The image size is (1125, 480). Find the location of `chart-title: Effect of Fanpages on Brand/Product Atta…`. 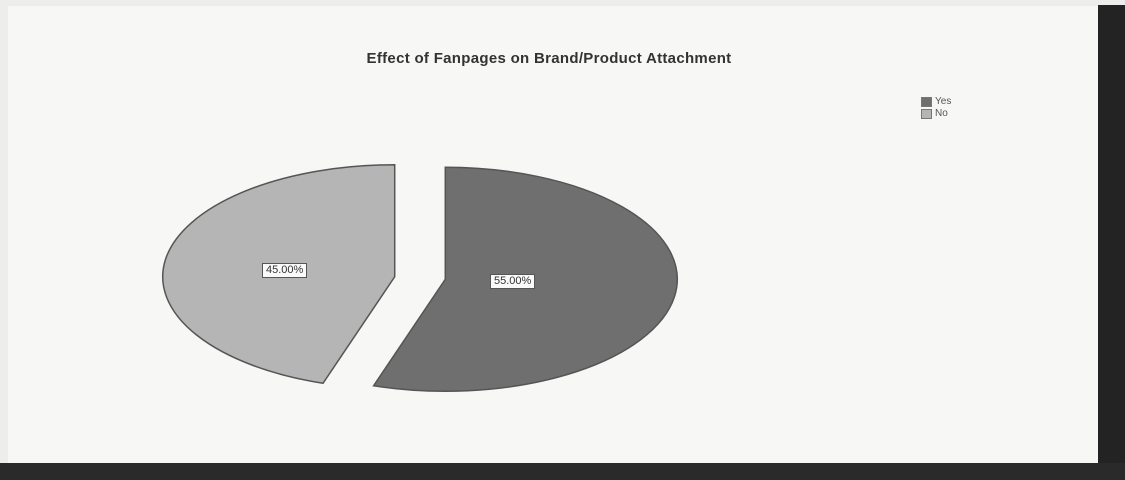

chart-title: Effect of Fanpages on Brand/Product Atta… is located at coordinates (549, 58).